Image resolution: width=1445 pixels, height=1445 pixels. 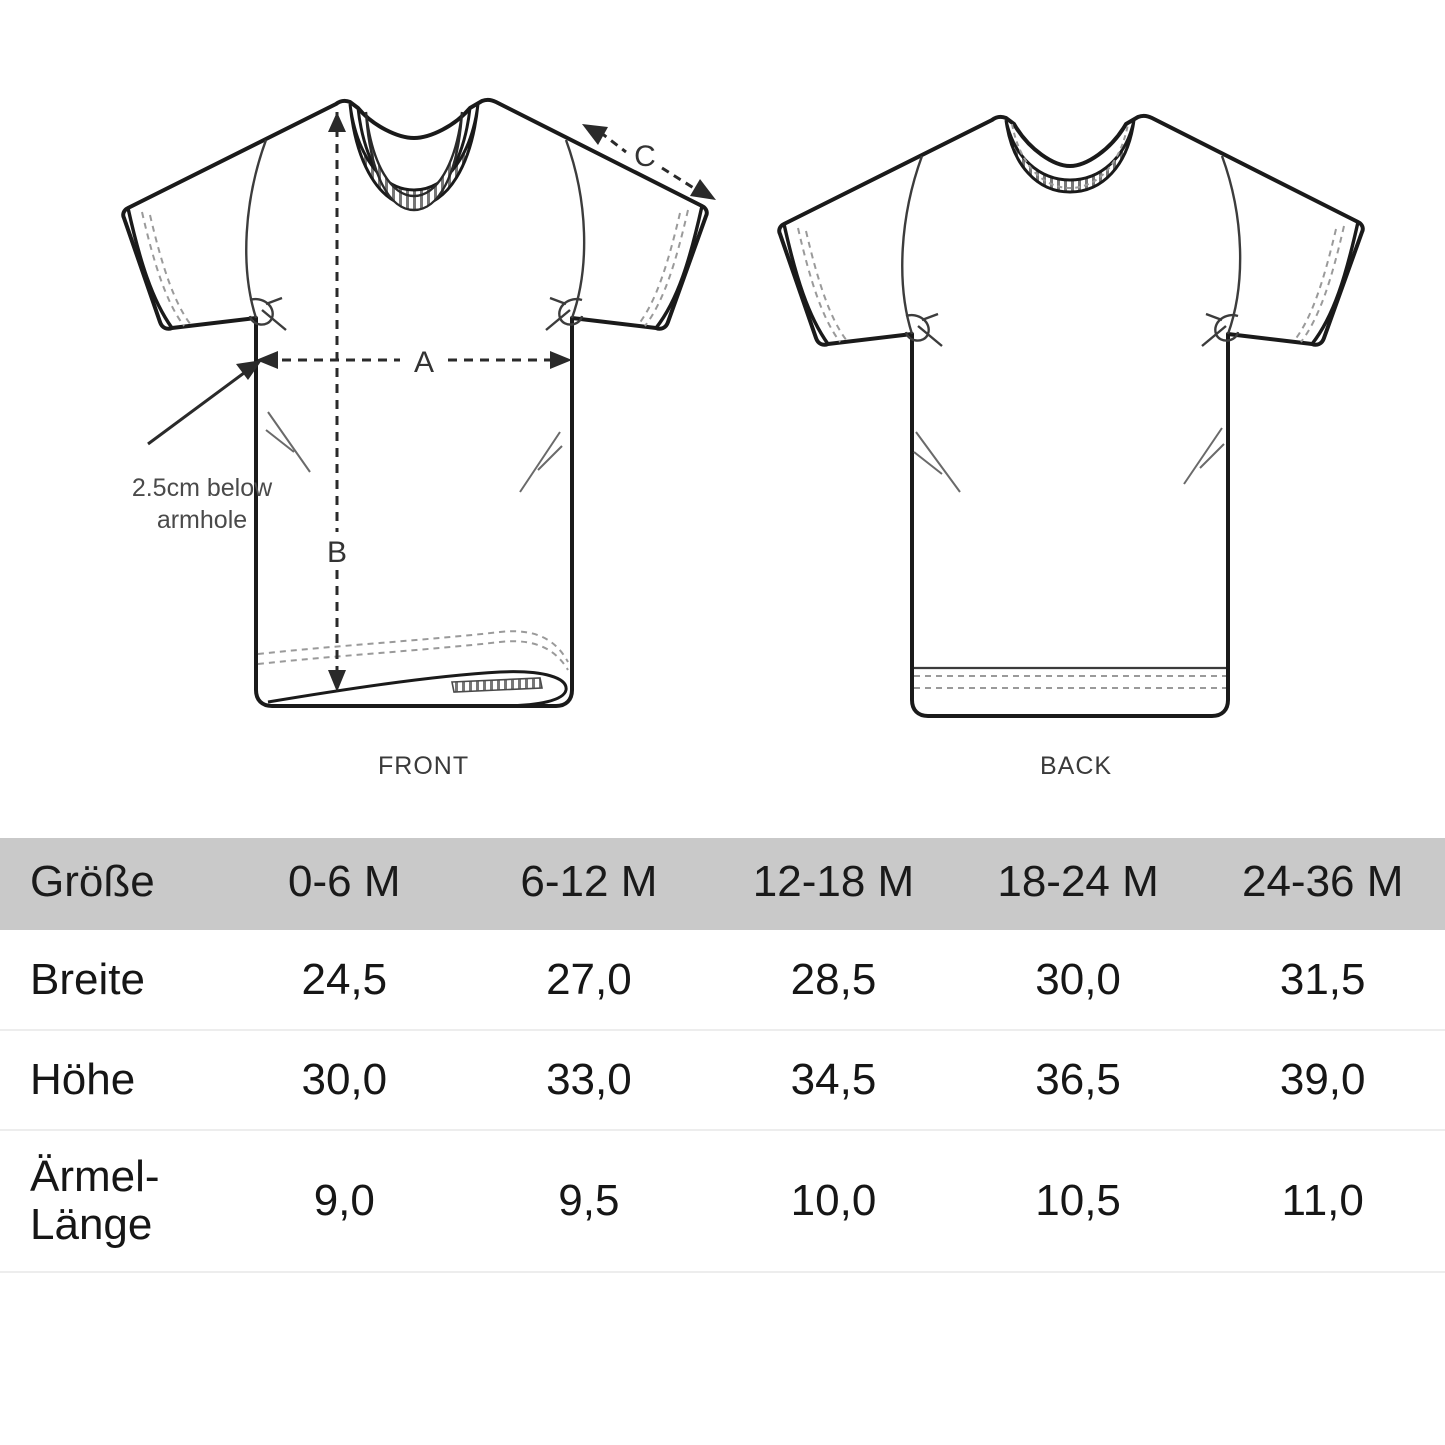 What do you see at coordinates (937, 462) in the screenshot?
I see `back-left-side-drape` at bounding box center [937, 462].